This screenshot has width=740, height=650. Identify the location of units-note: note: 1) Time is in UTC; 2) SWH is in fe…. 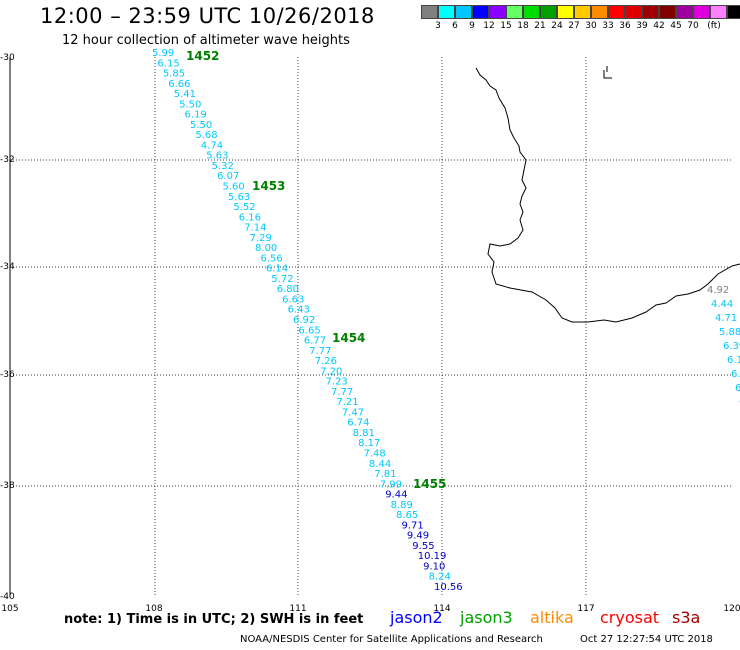
(214, 619).